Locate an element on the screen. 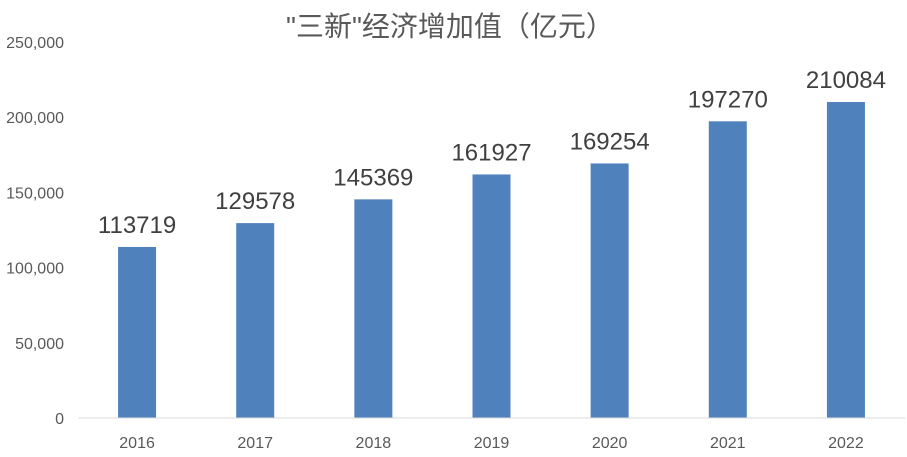  data-label: 145369 is located at coordinates (373, 177).